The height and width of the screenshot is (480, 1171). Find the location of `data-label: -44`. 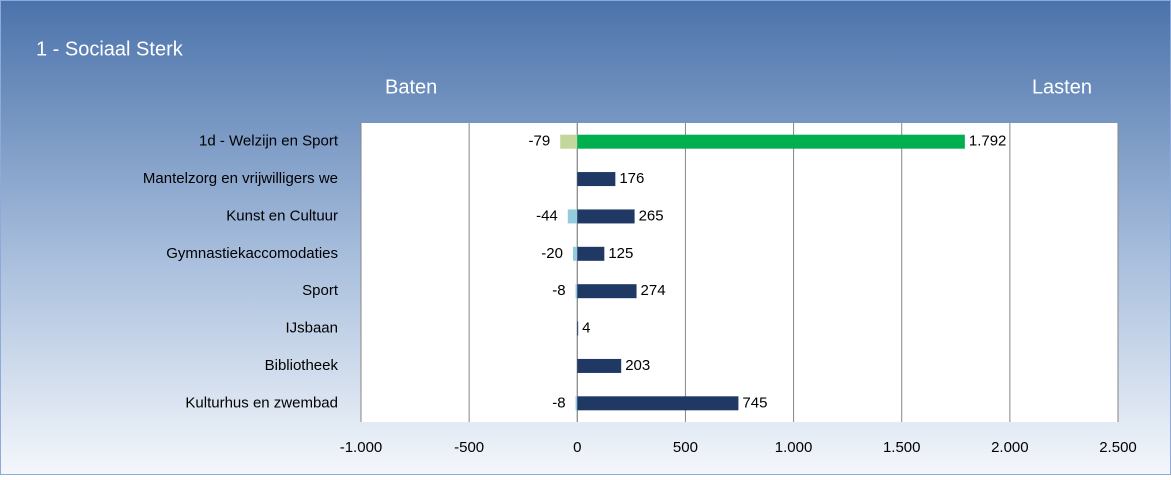

data-label: -44 is located at coordinates (547, 215).